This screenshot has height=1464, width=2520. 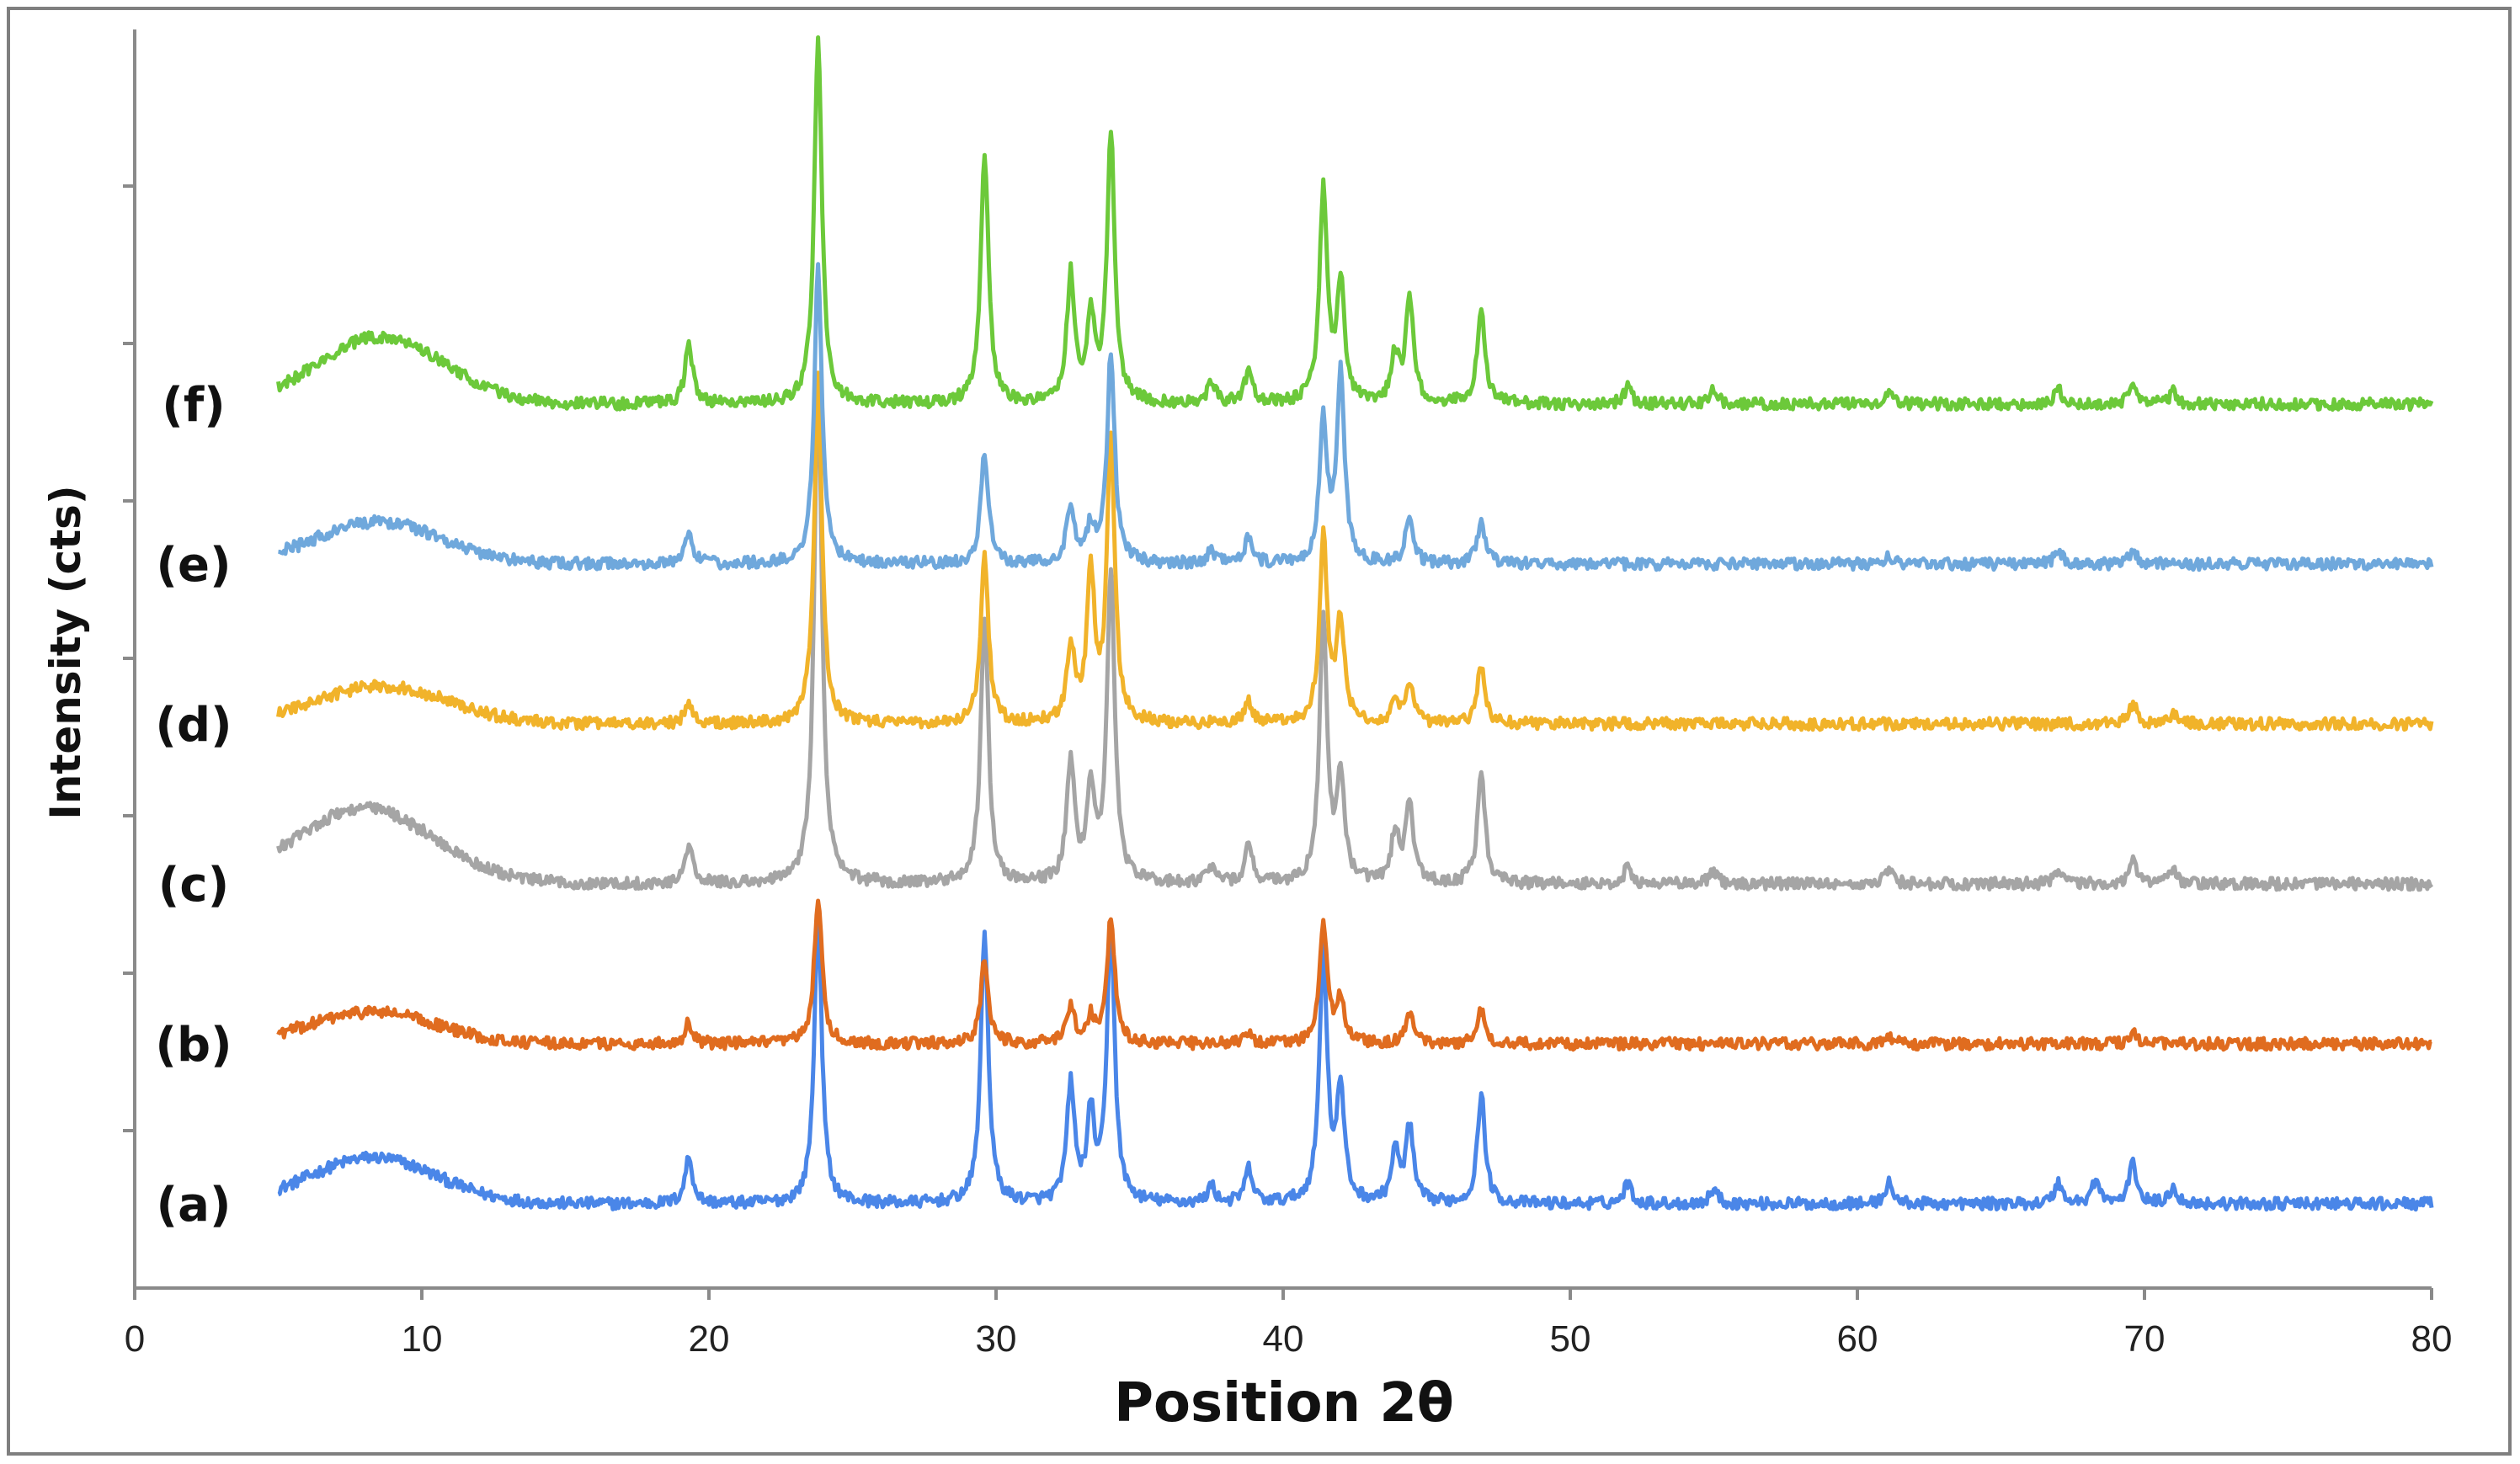 What do you see at coordinates (996, 1339) in the screenshot?
I see `x-tick-label: 30` at bounding box center [996, 1339].